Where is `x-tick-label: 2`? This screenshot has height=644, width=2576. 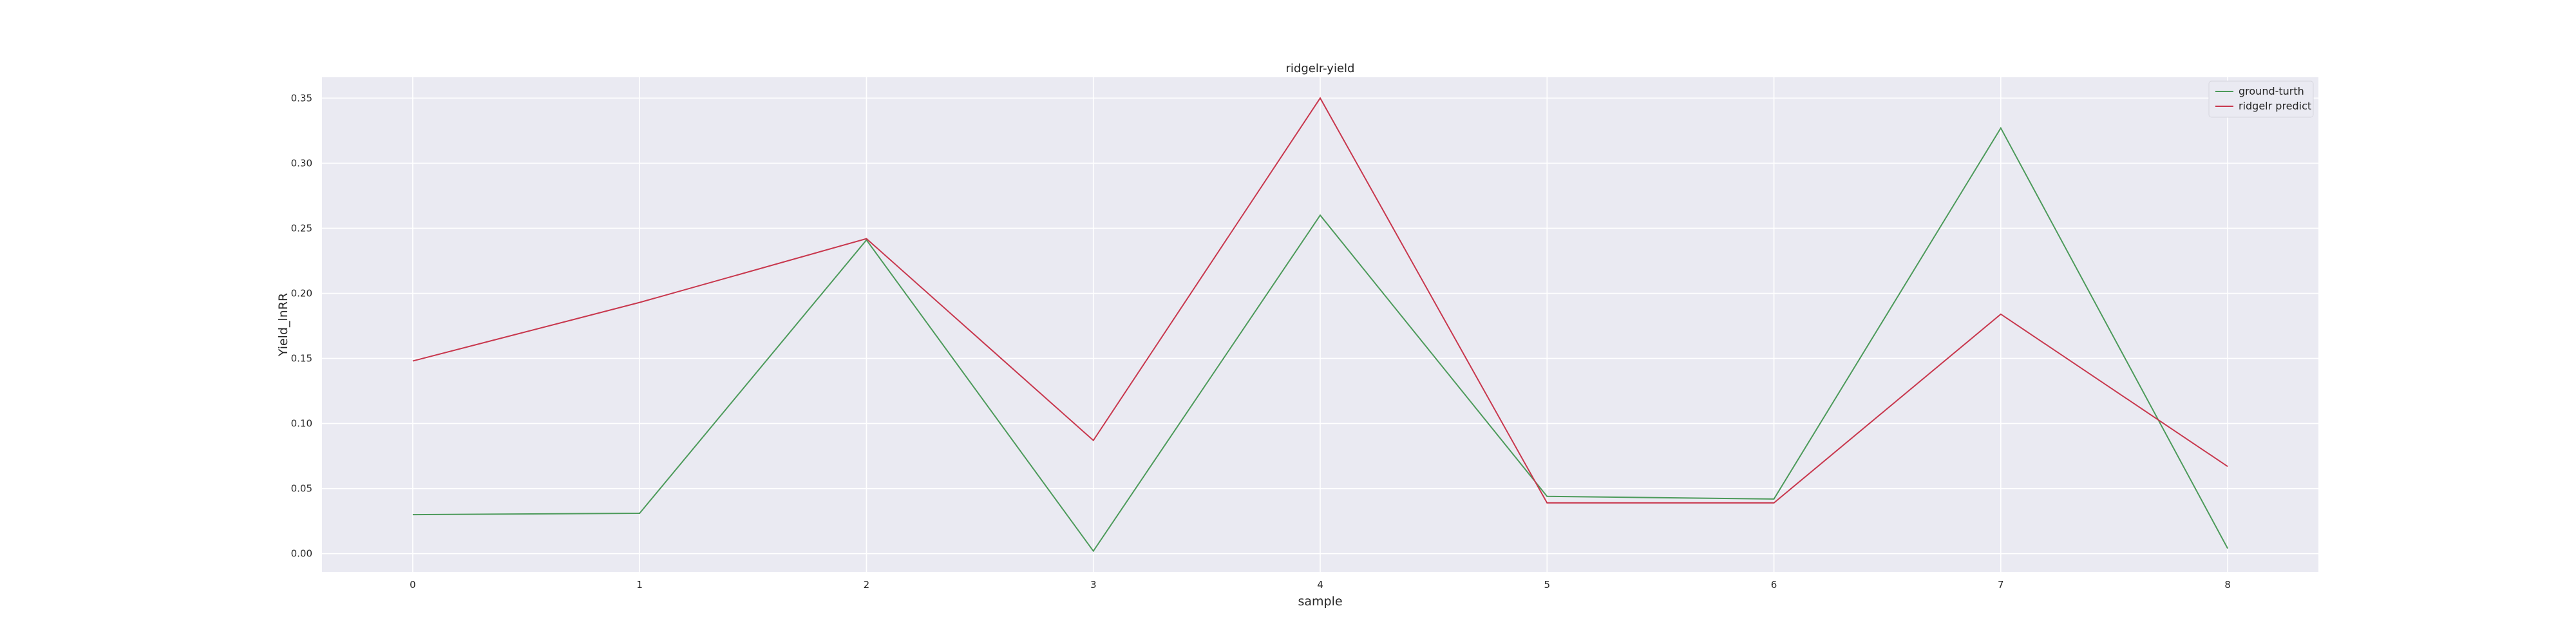 x-tick-label: 2 is located at coordinates (867, 585).